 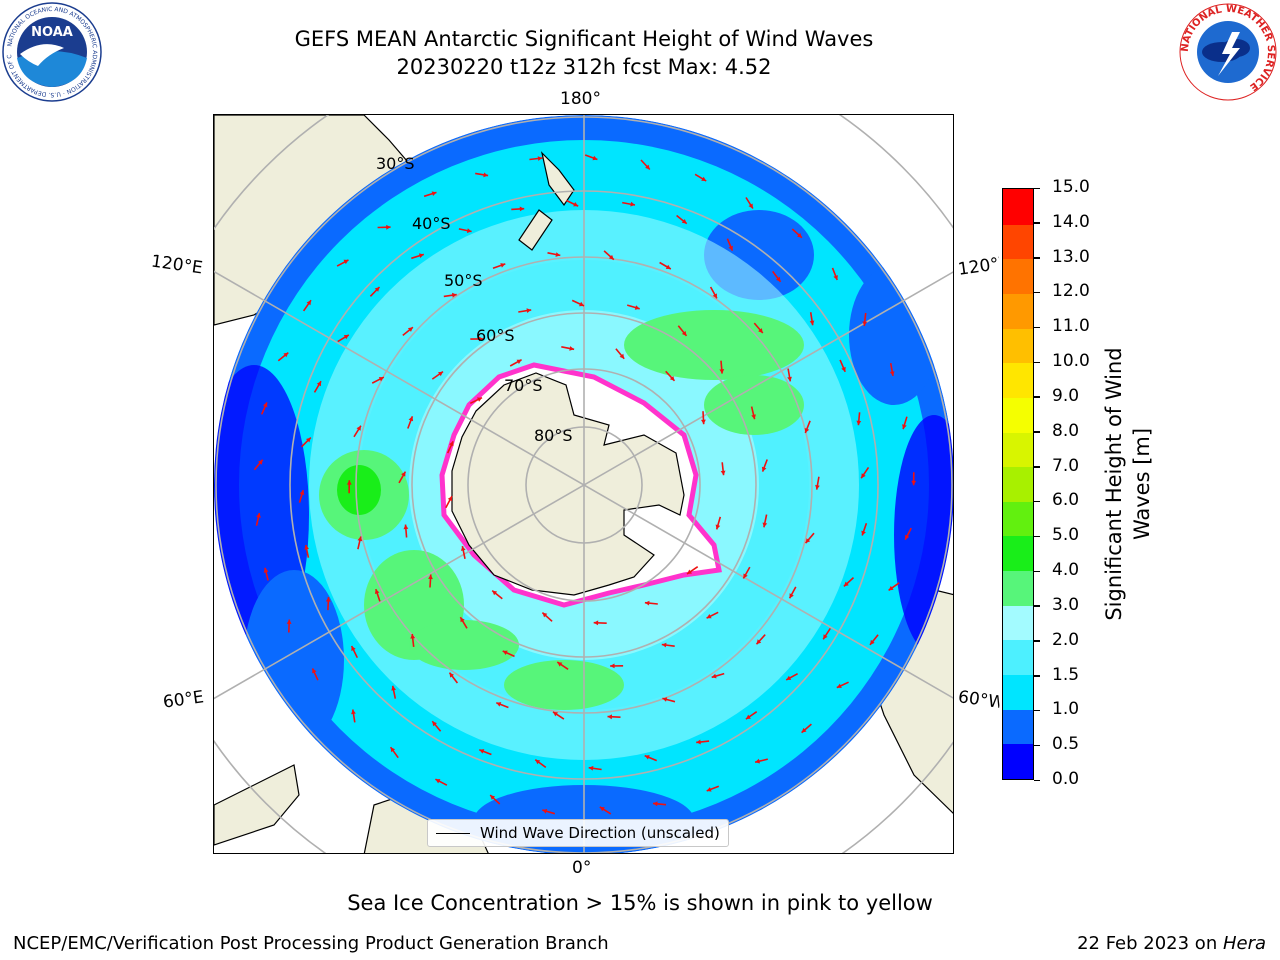 I want to click on lat-label-50: 50°S, so click(x=463, y=280).